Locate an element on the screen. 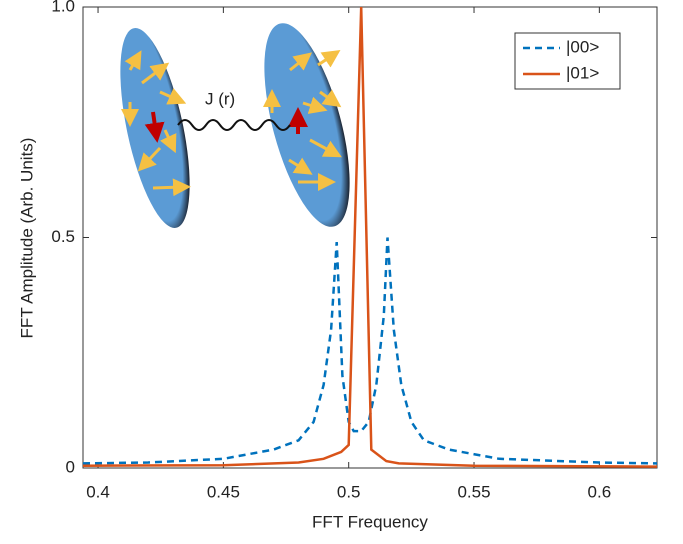 The height and width of the screenshot is (544, 683). y-tick-label: 1.0 is located at coordinates (63, 7).